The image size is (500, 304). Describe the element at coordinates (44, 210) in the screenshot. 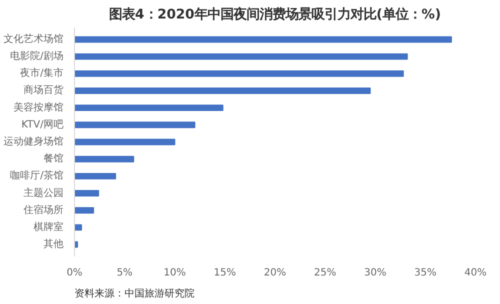

I see `y-tick-label: 住宿场所` at that location.